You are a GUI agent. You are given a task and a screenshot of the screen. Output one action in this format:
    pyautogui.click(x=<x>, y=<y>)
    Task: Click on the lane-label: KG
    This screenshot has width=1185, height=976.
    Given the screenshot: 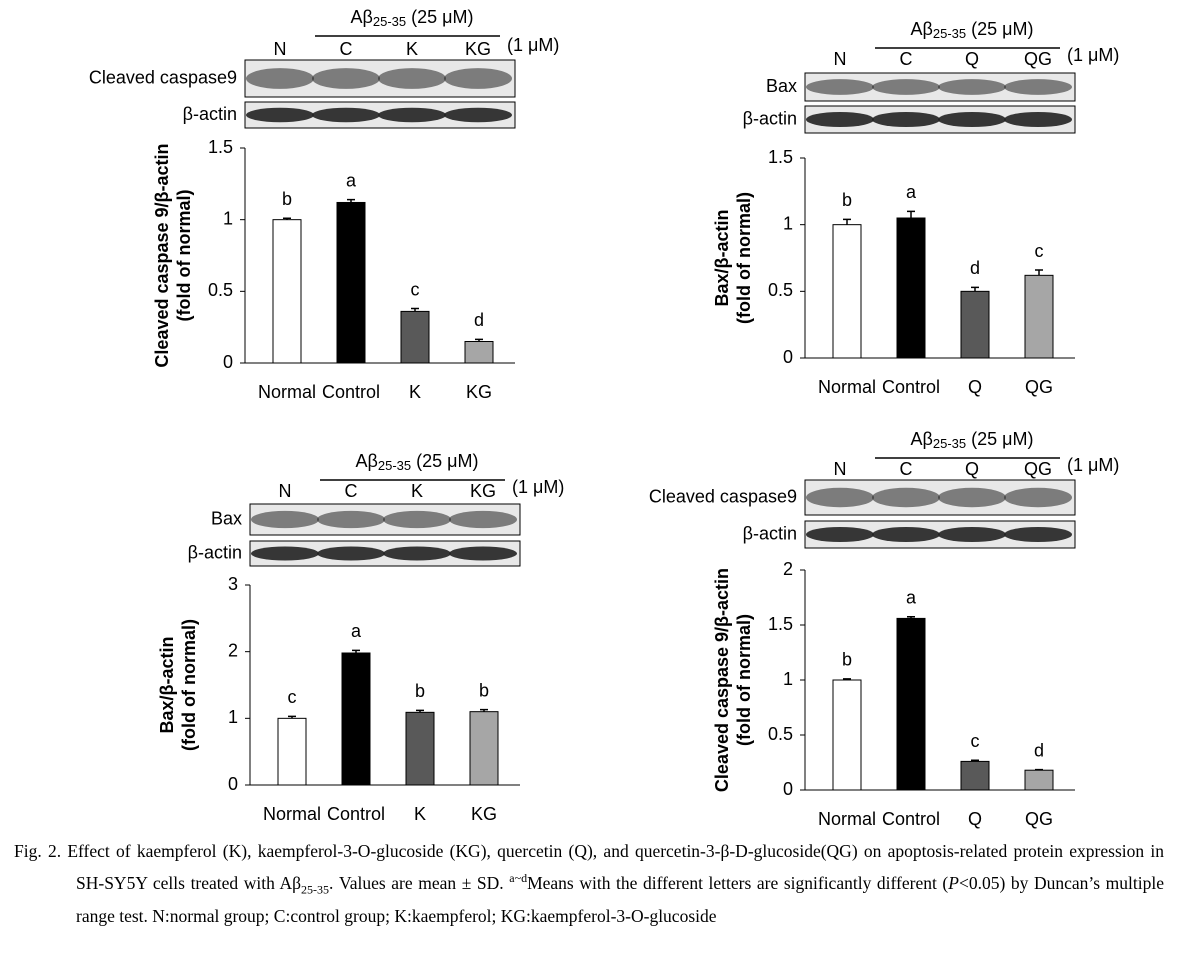 What is the action you would take?
    pyautogui.click(x=478, y=49)
    